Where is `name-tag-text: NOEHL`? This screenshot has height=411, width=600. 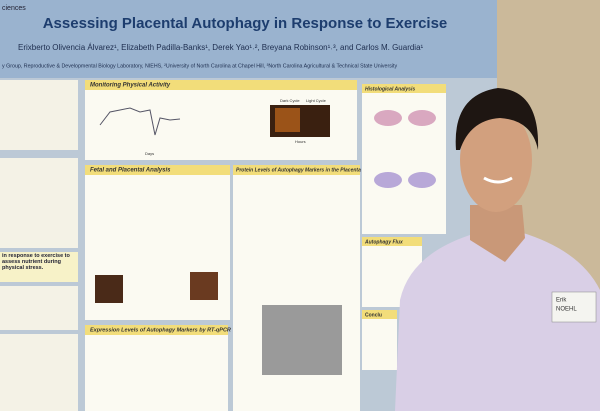
name-tag-text: NOEHL is located at coordinates (566, 310).